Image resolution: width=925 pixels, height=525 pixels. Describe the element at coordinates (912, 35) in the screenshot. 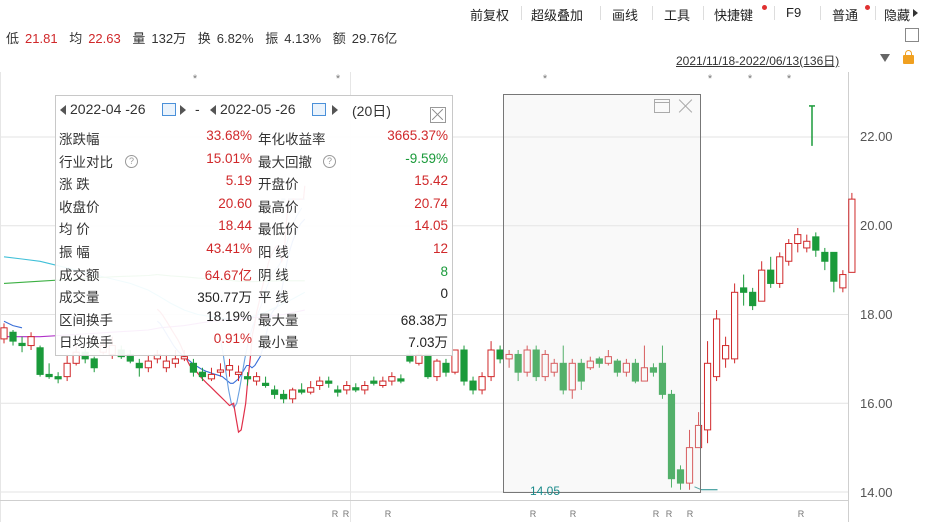

I see `expand-icon` at that location.